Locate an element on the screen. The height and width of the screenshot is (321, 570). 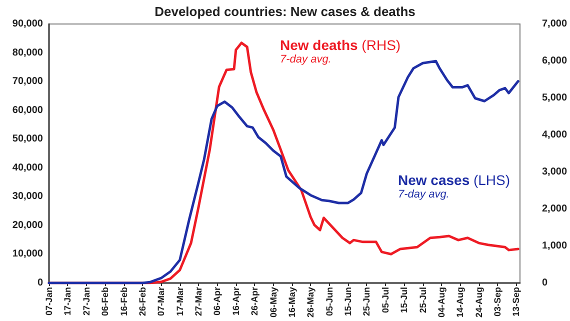
y-tick-label: 0 is located at coordinates (40, 283).